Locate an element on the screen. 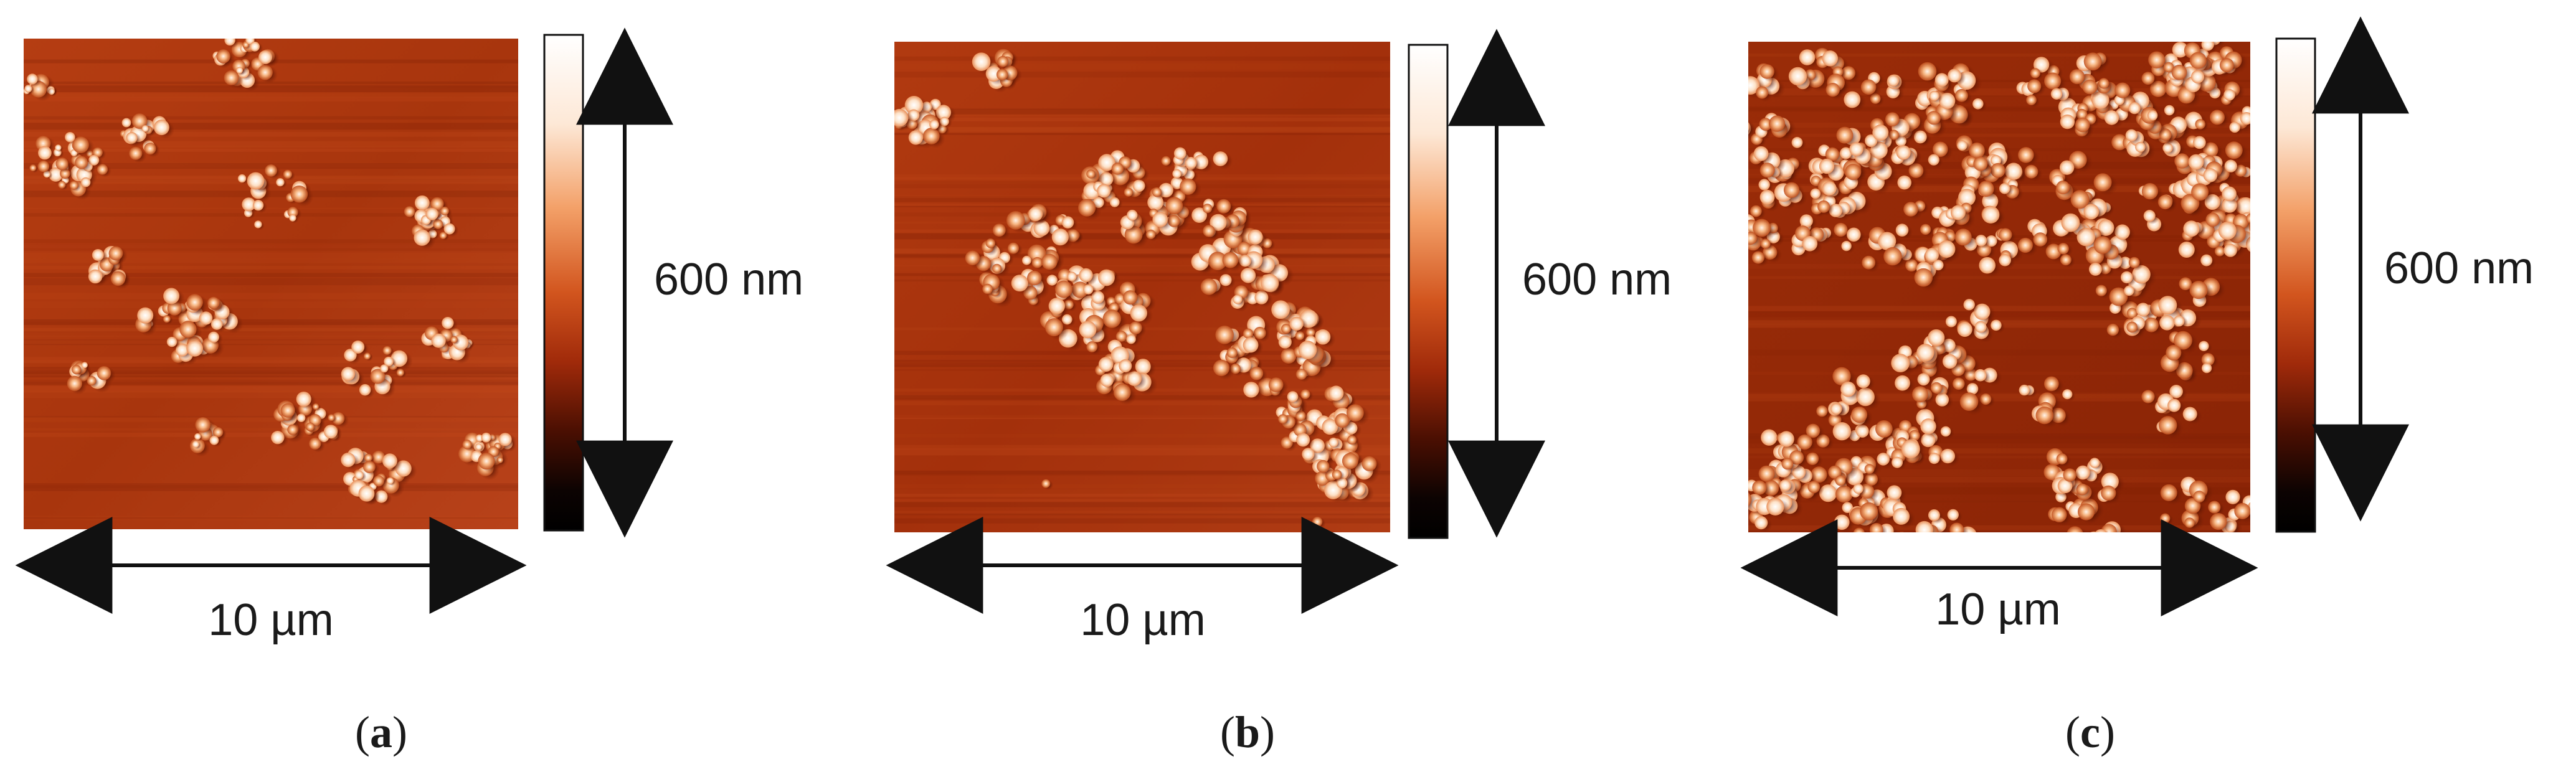 The width and height of the screenshot is (2576, 777). colorbar-b is located at coordinates (1428, 291).